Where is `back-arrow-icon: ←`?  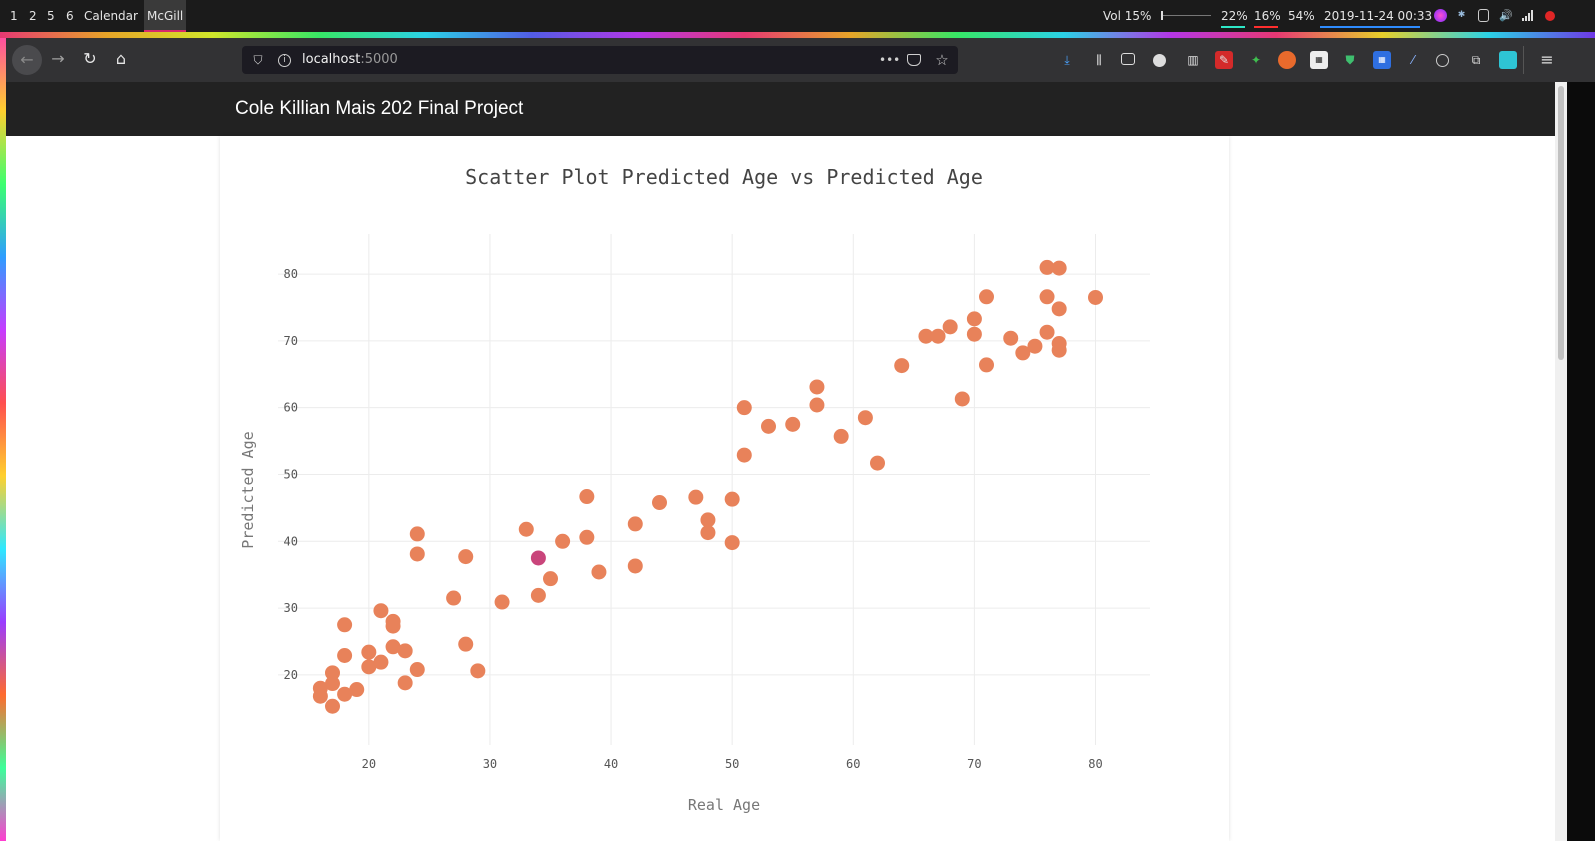
back-arrow-icon: ← is located at coordinates (27, 60).